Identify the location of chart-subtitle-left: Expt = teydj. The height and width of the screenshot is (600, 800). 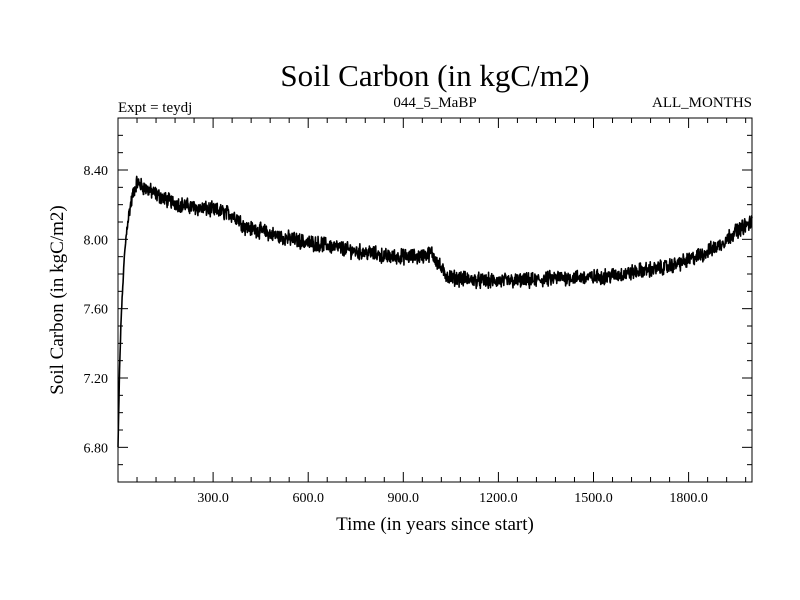
(155, 108).